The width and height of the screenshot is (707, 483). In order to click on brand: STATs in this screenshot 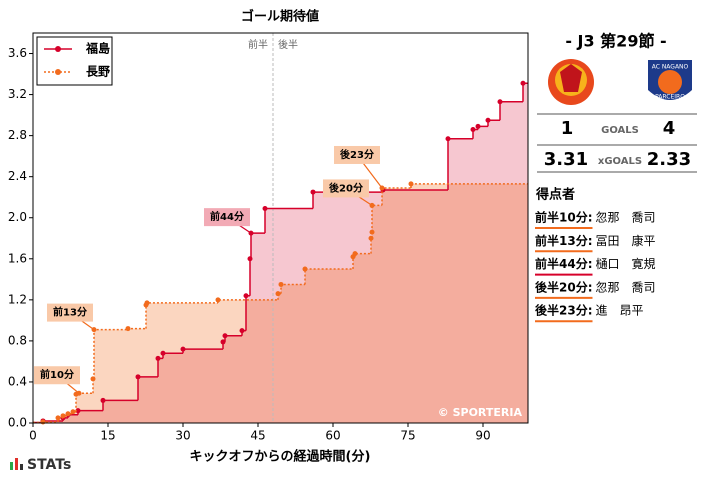, I will do `click(40, 465)`.